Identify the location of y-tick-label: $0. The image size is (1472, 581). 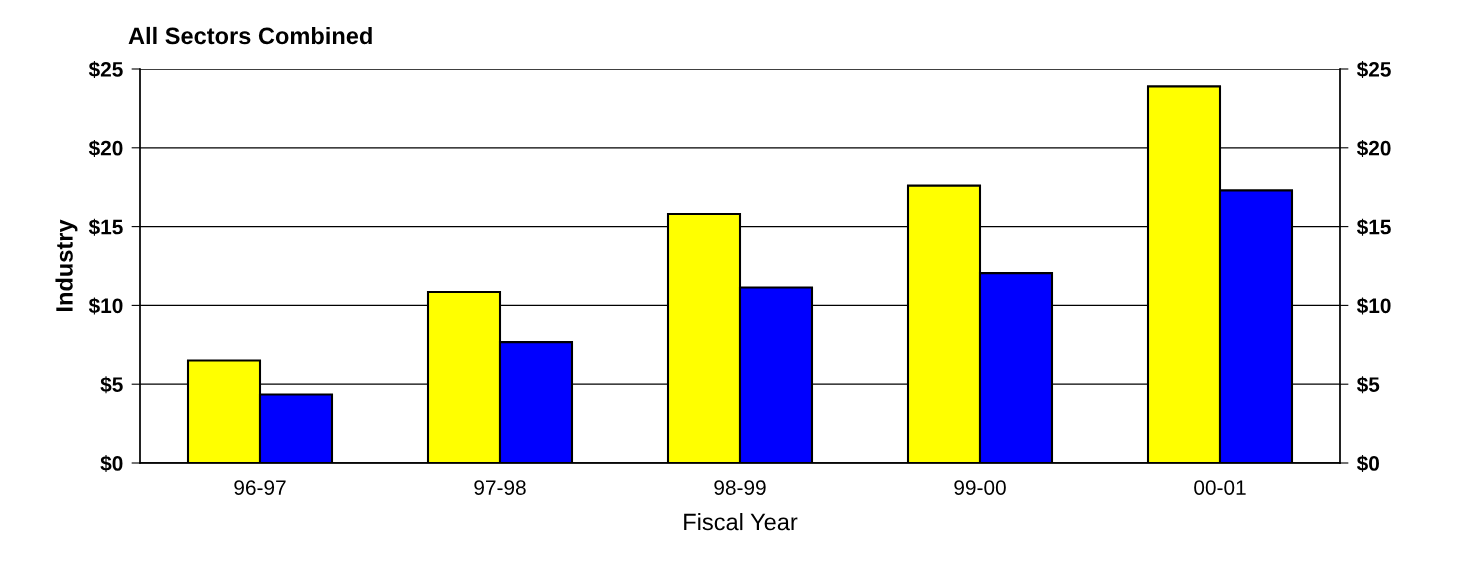
(111, 464).